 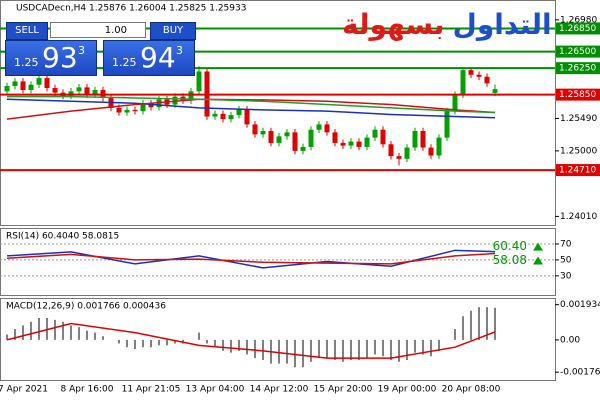 I want to click on y-tick-label: 30, so click(x=566, y=276).